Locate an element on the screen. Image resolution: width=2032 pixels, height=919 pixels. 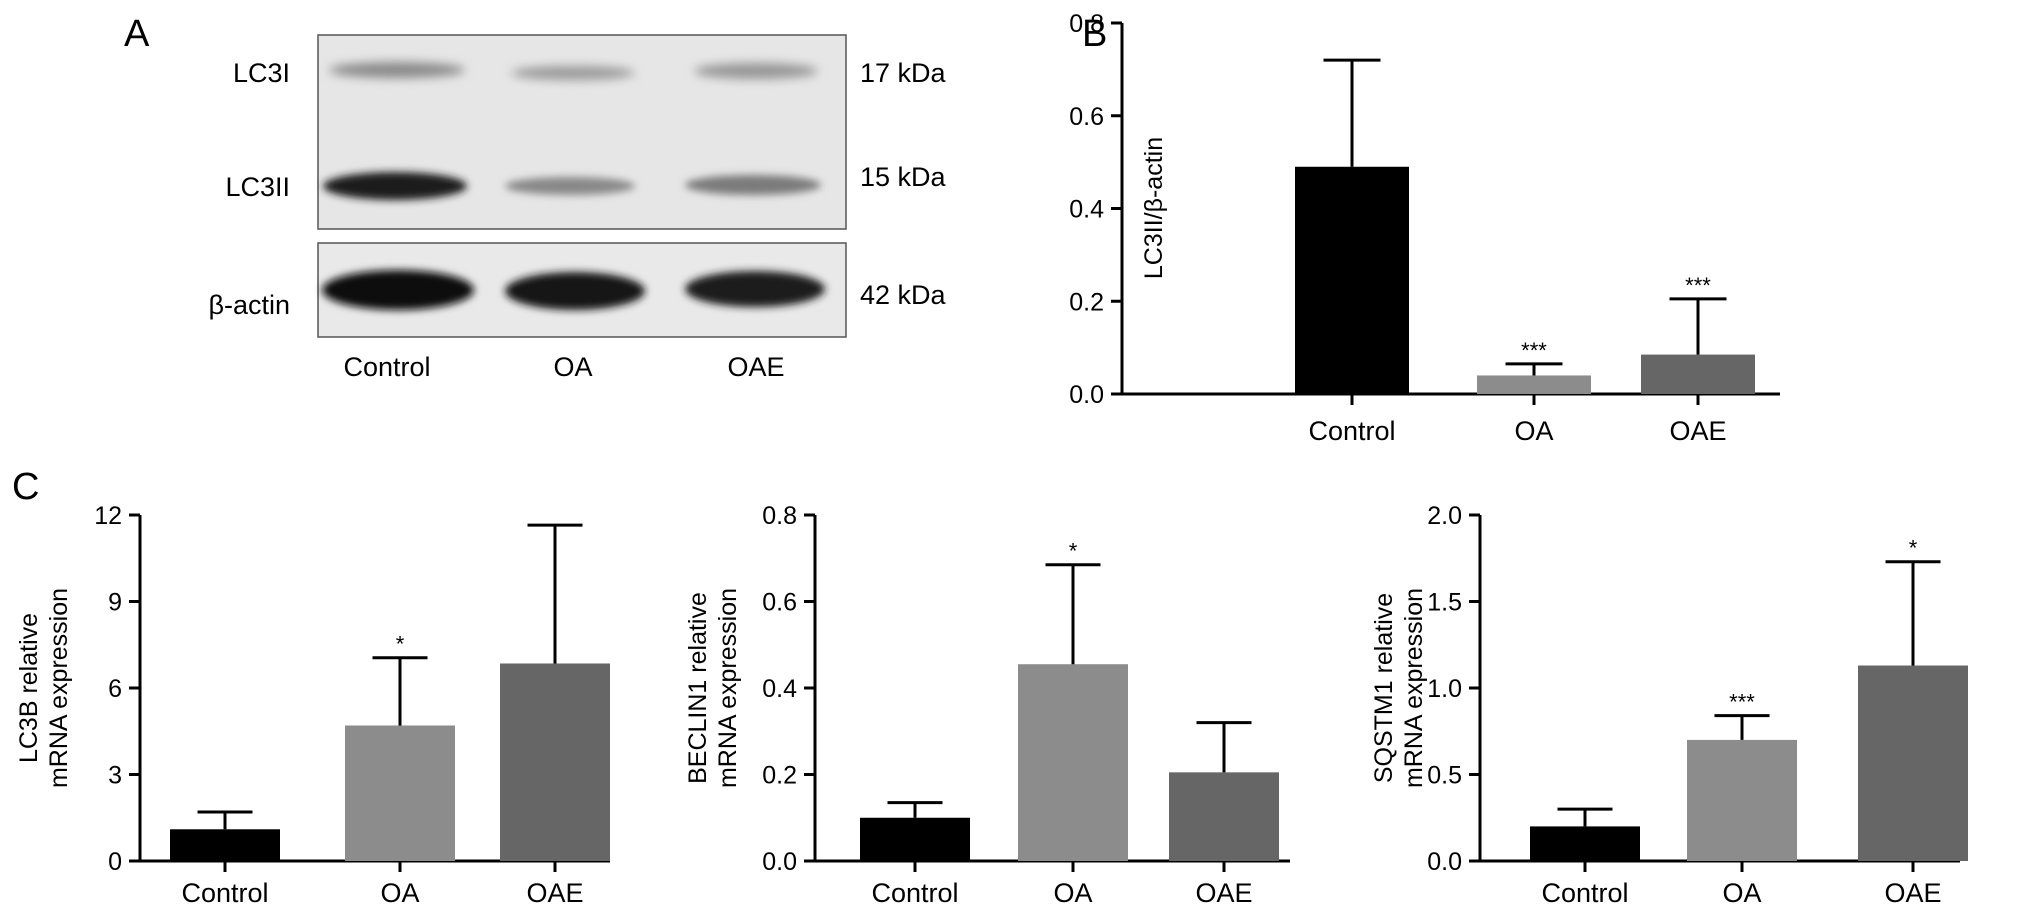
blot-label-lc3i: LC3I is located at coordinates (261, 73).